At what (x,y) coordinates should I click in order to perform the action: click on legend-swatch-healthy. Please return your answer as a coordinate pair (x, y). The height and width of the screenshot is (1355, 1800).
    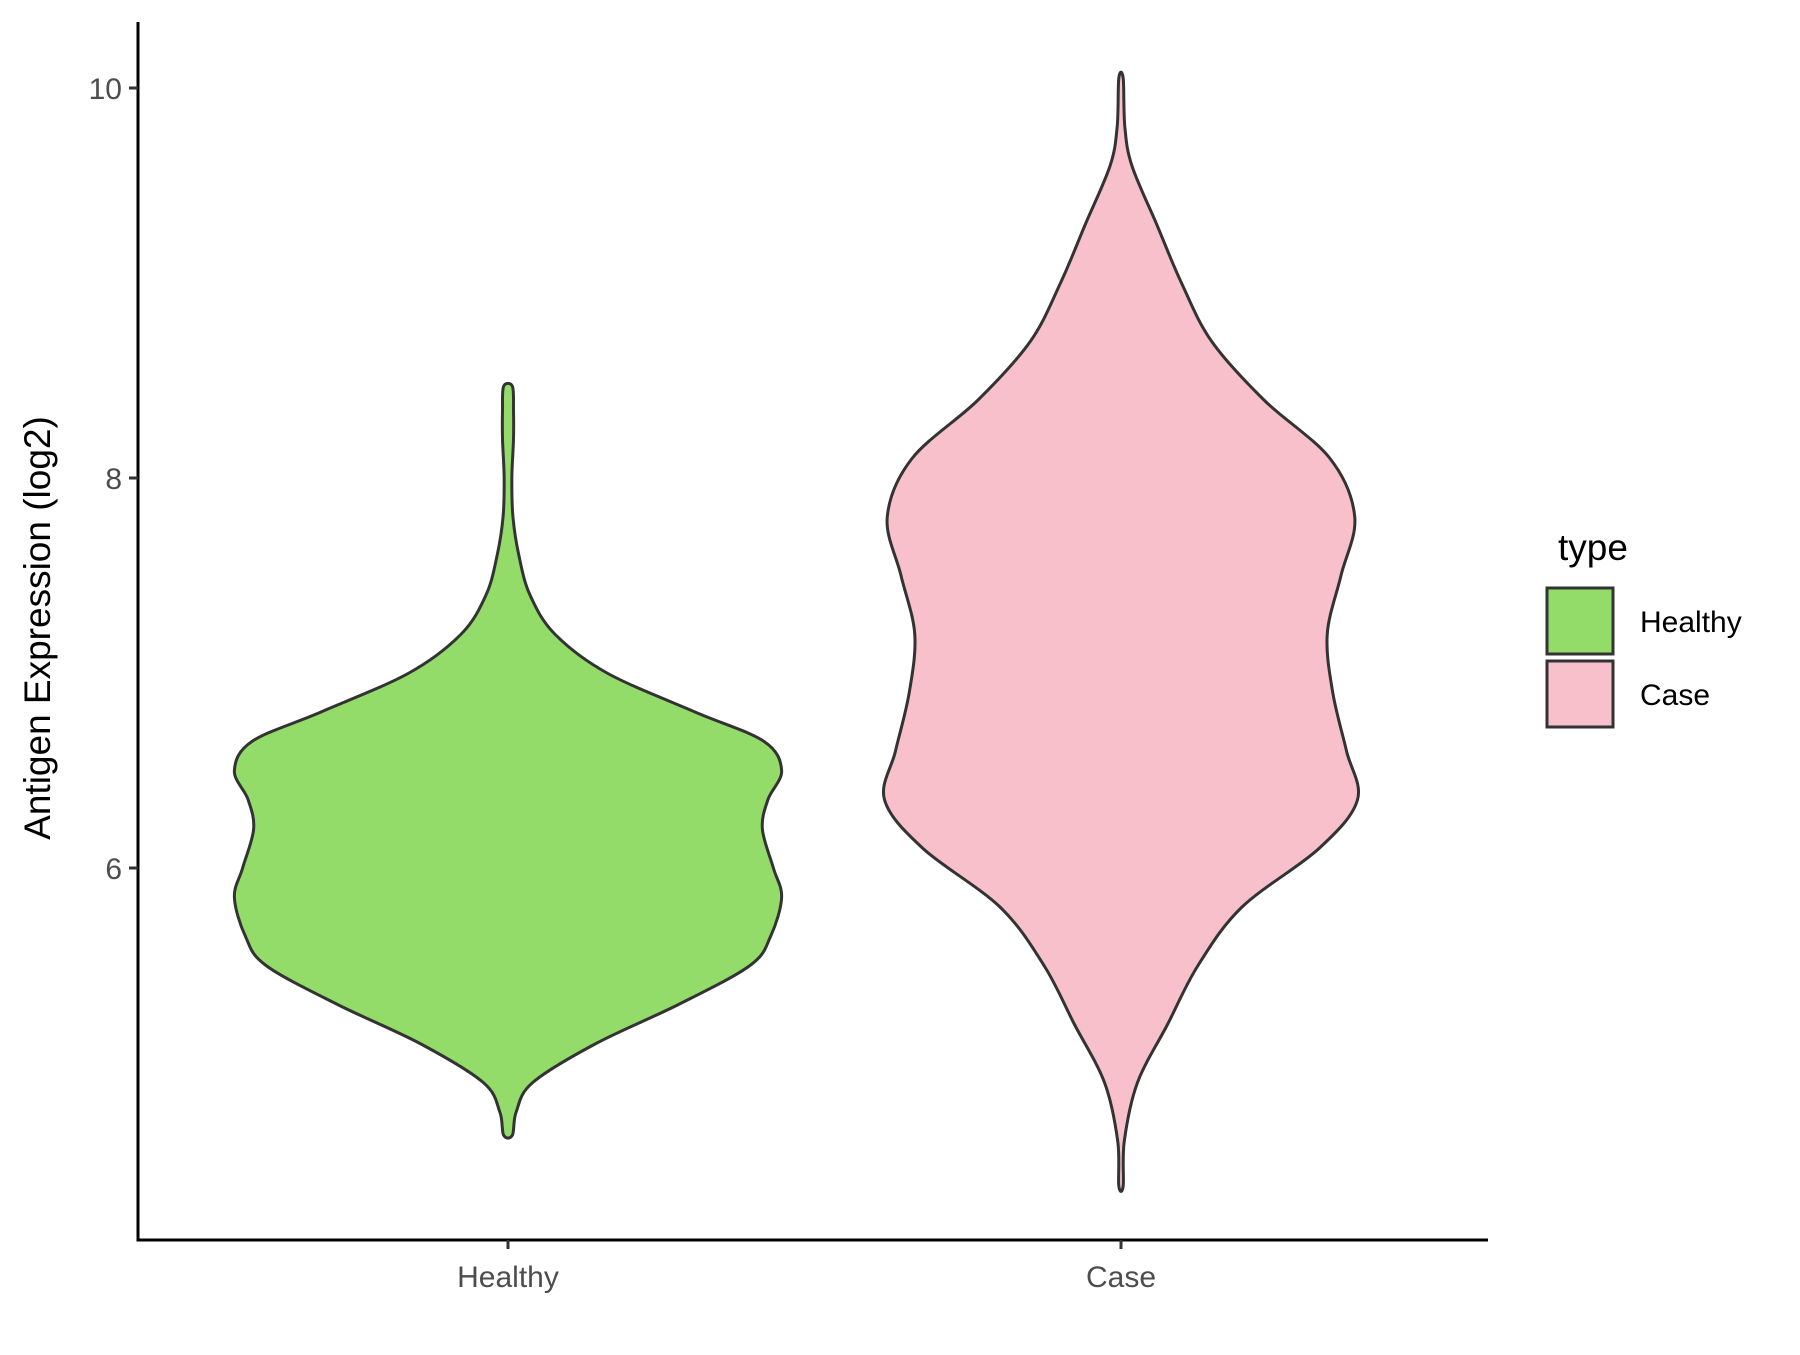
    Looking at the image, I should click on (1580, 621).